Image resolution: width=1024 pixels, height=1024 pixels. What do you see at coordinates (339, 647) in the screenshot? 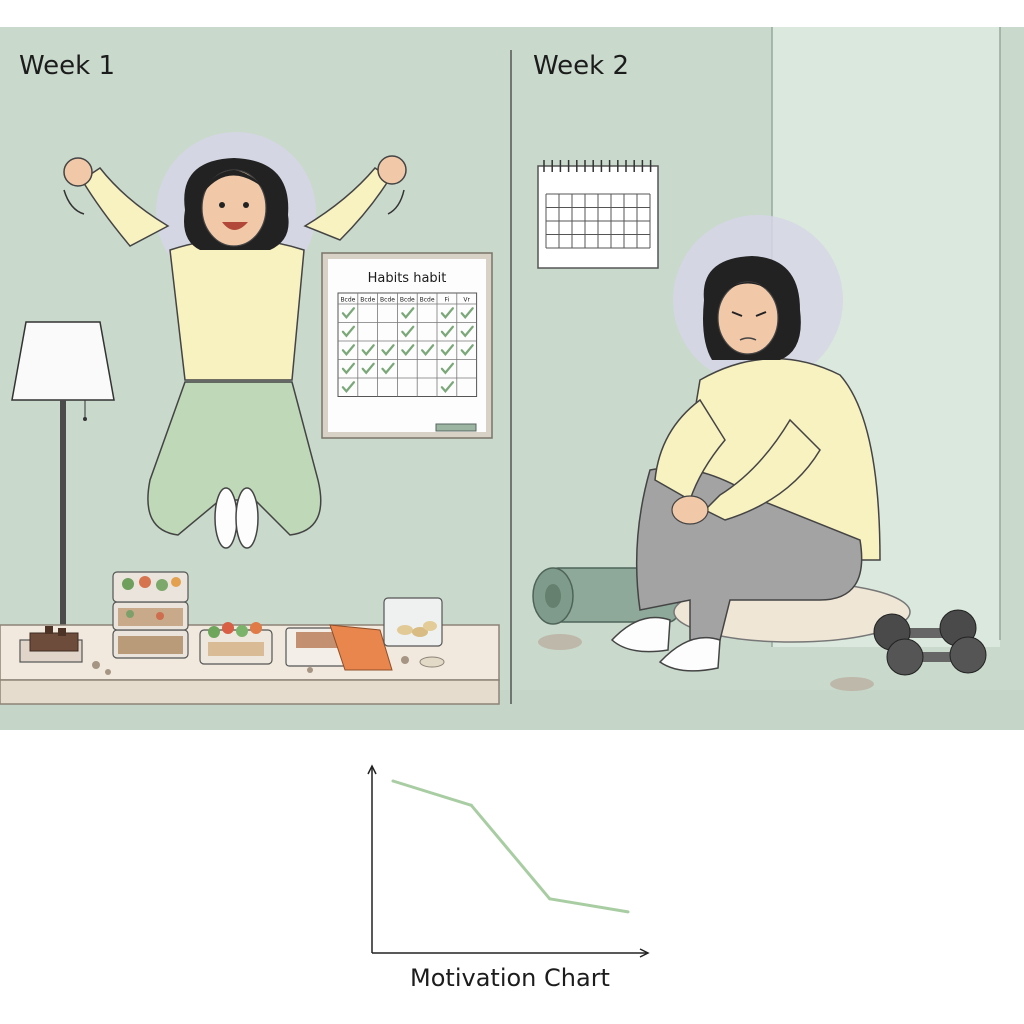
I see `wrapped-food-container-icon` at bounding box center [339, 647].